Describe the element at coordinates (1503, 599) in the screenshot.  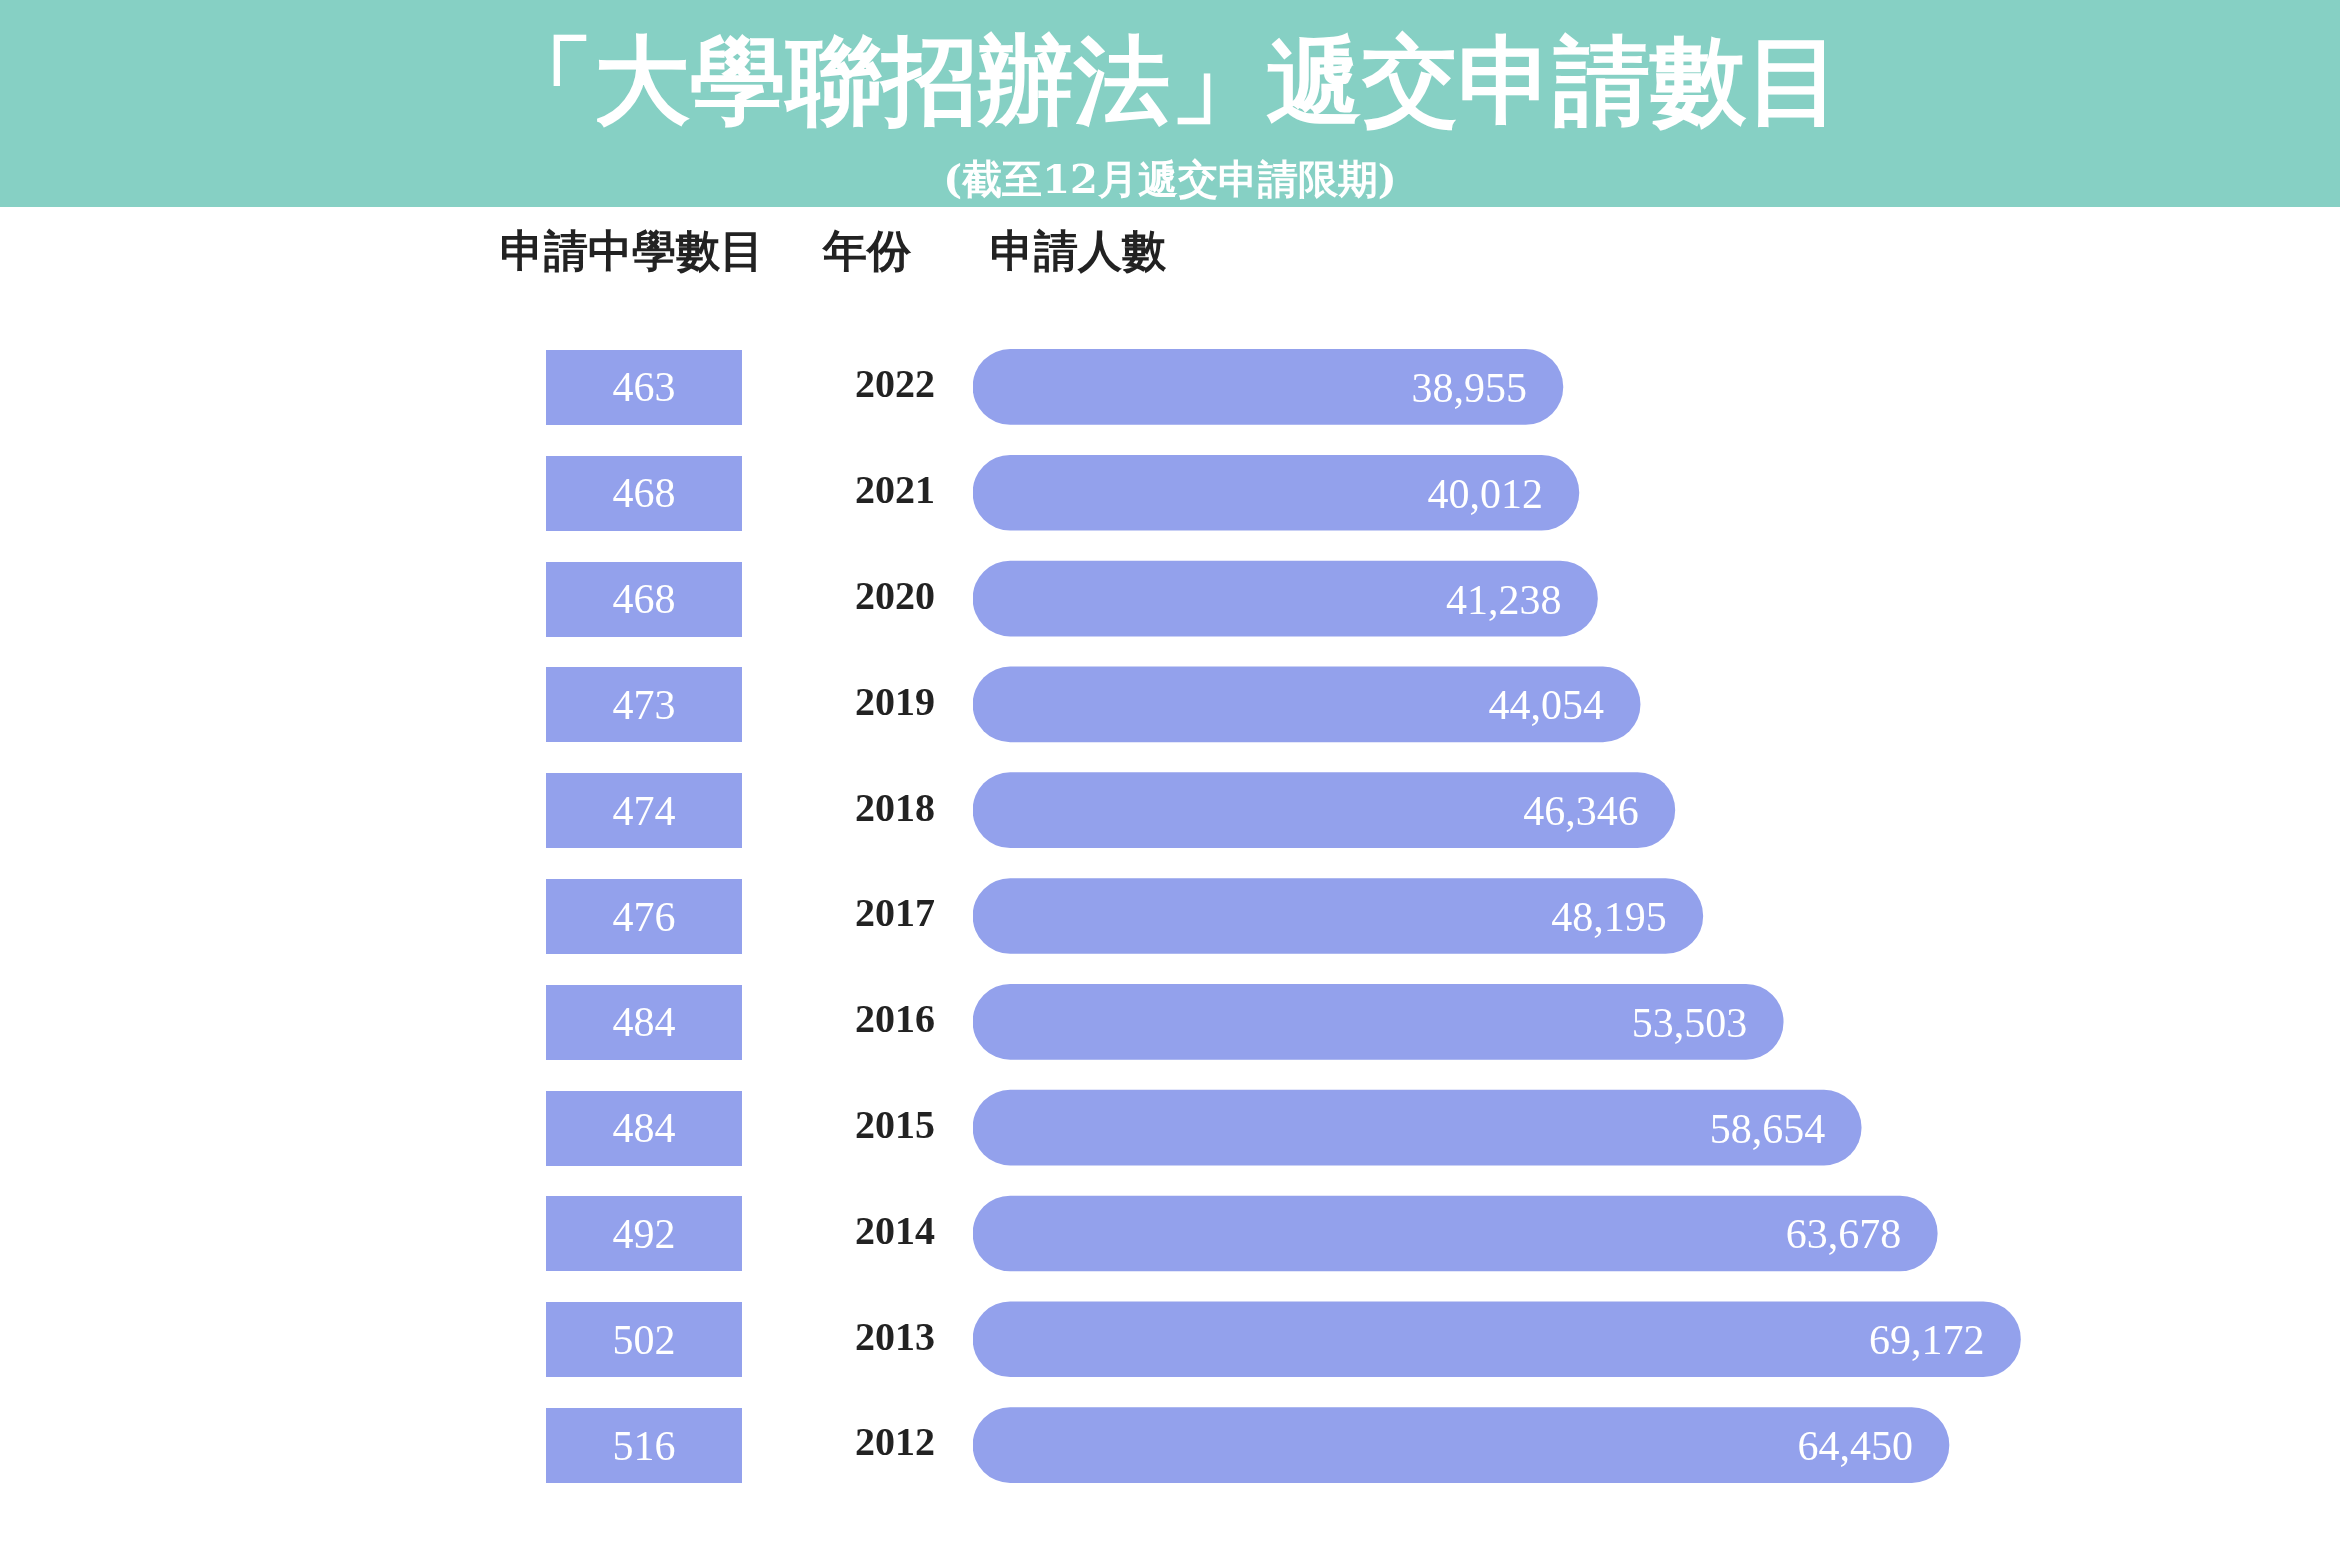
I see `data-label: 41,238` at that location.